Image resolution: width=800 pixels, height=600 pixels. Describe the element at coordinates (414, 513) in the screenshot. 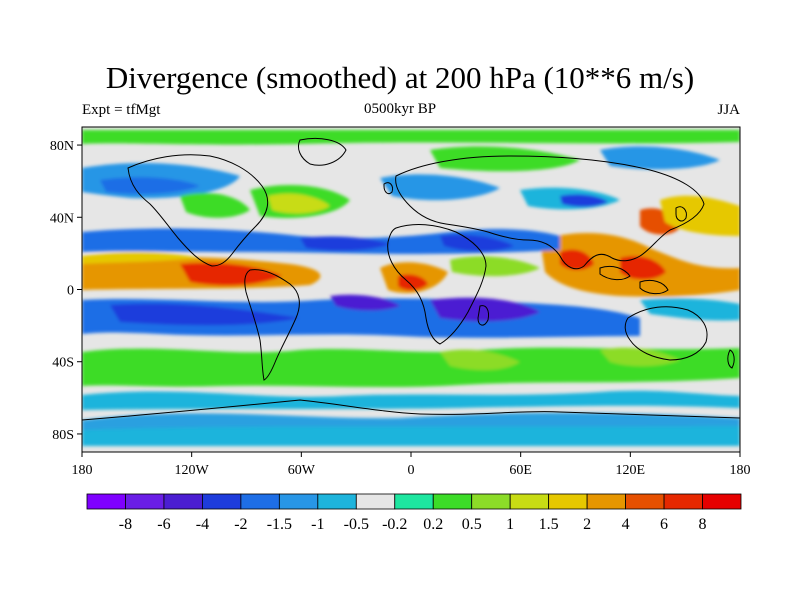

I see `colorbar: -8 -6 -4 -2 -1.5 -1 -0.5 -0.2 0.2 0.5 1 1.5 2 4 6 8` at that location.